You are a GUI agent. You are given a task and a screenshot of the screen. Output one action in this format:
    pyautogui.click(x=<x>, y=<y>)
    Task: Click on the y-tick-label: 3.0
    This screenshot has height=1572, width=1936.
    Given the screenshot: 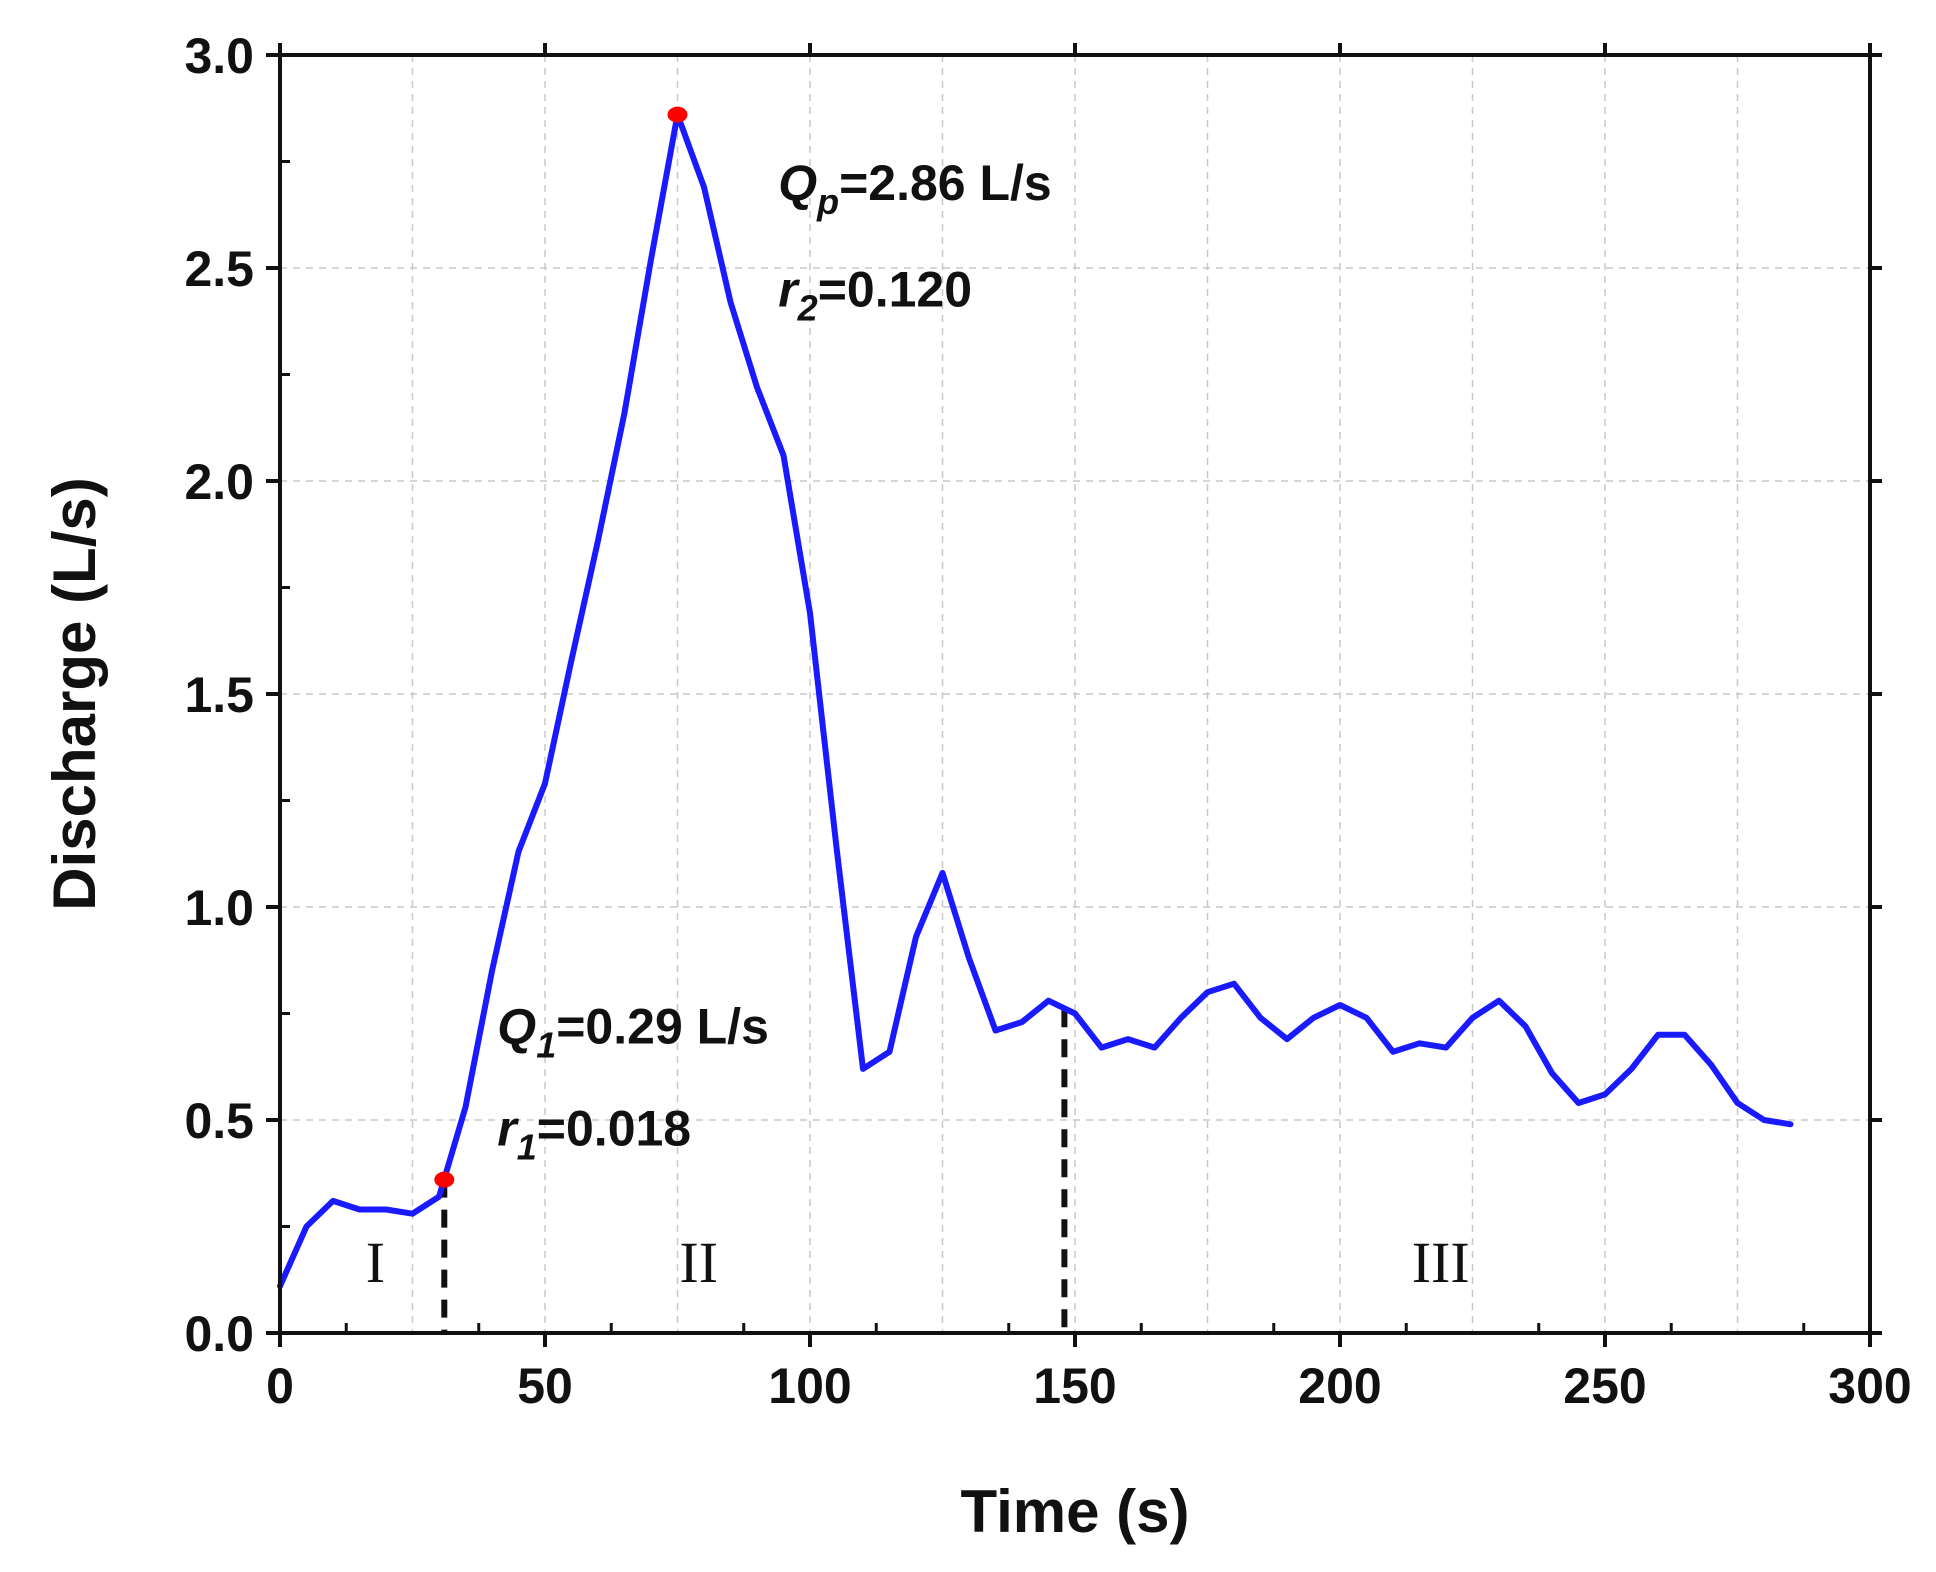 What is the action you would take?
    pyautogui.click(x=219, y=56)
    